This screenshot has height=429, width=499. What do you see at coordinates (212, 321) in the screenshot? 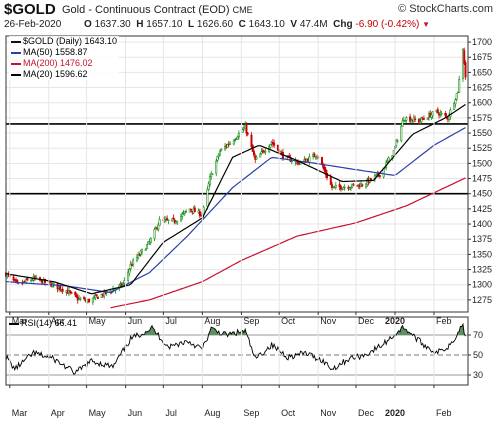
I see `price-x-tick-label: Aug` at bounding box center [212, 321].